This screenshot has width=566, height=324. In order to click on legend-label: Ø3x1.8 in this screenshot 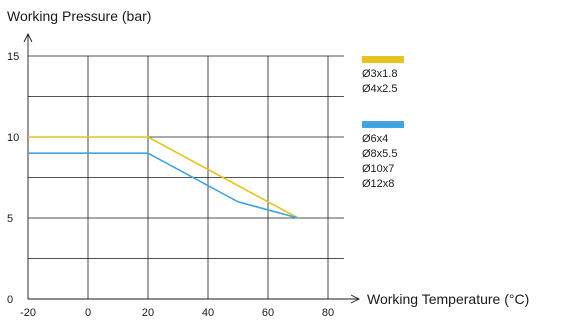, I will do `click(379, 74)`.